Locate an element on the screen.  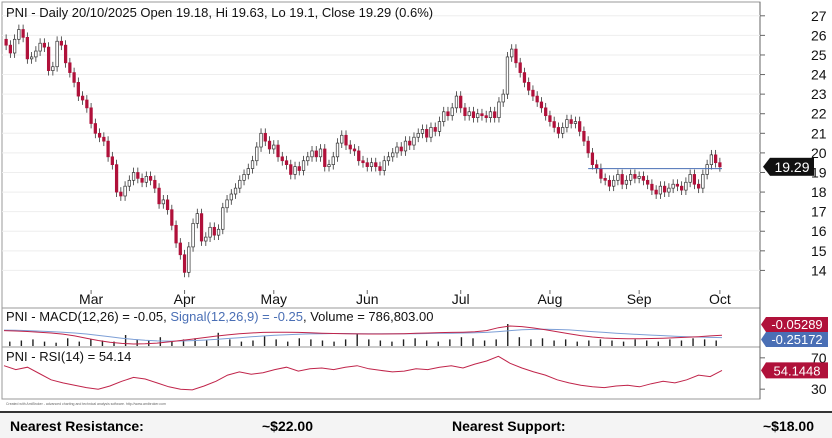
macd-title-signal: Signal(12,26,9) = -0.25 is located at coordinates (236, 316).